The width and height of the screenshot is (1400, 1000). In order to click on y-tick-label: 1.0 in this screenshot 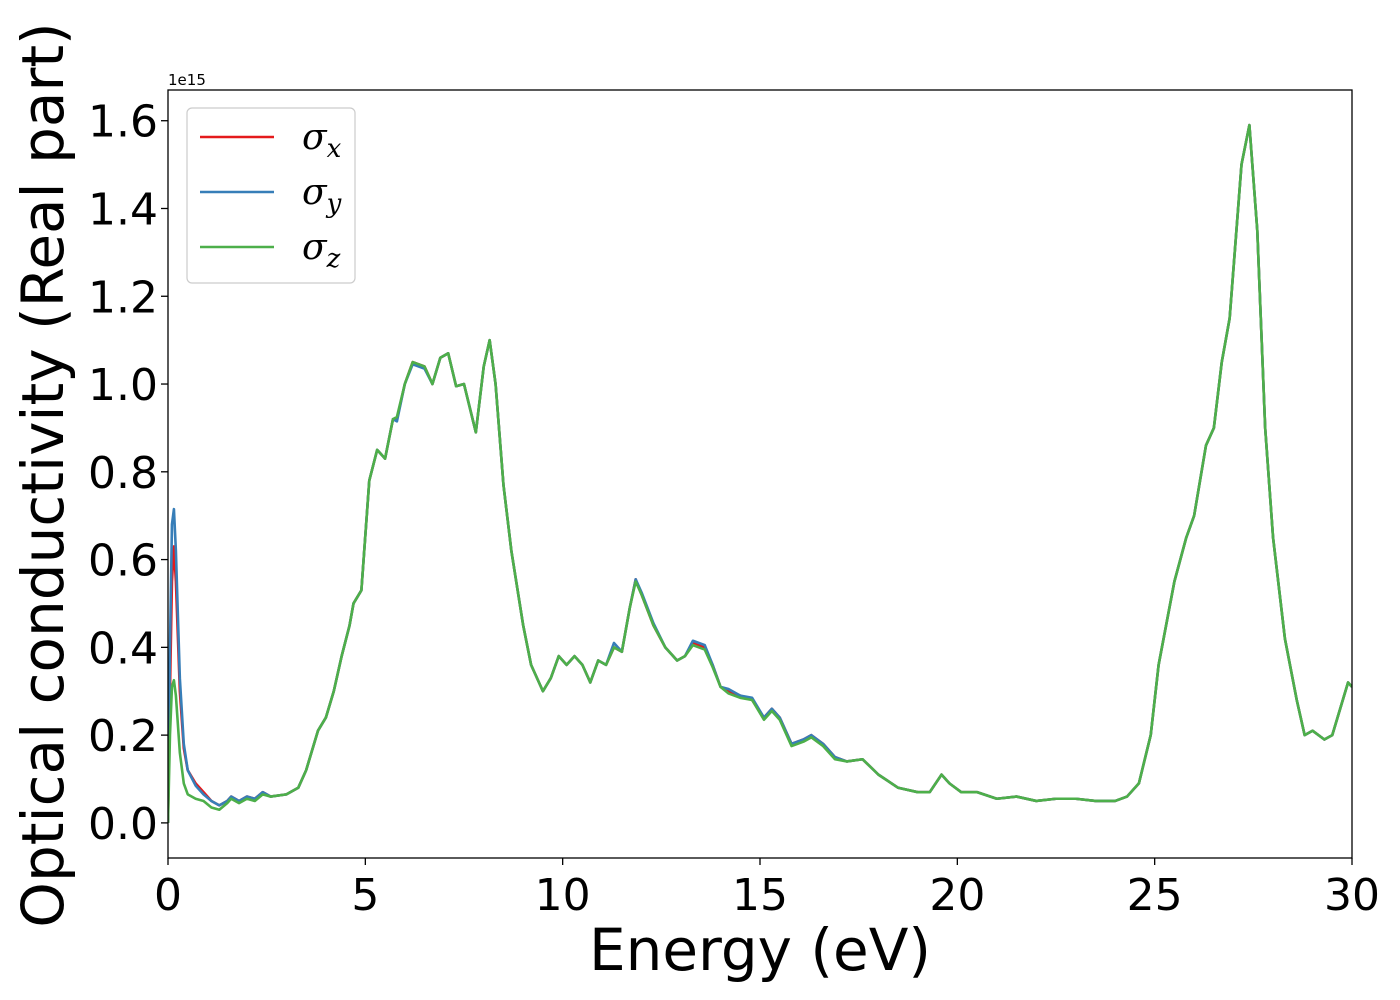, I will do `click(123, 385)`.